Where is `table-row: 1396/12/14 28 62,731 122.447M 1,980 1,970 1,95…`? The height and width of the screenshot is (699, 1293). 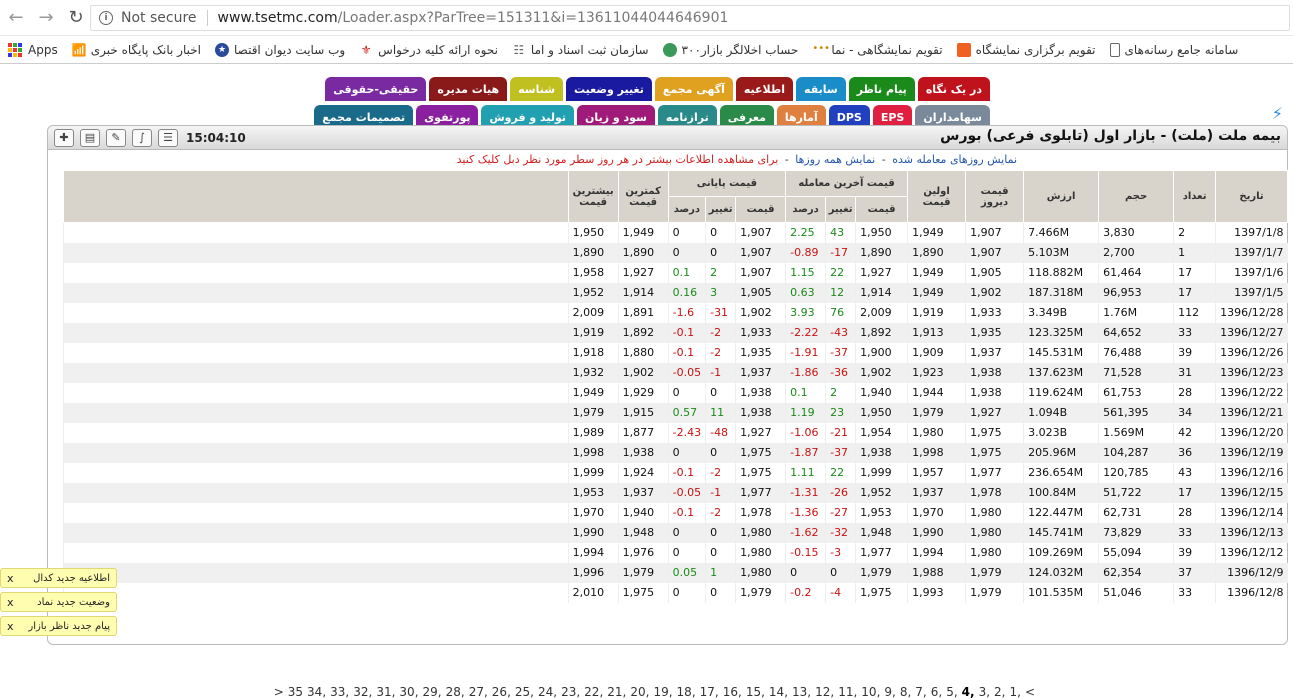 table-row: 1396/12/14 28 62,731 122.447M 1,980 1,970 1,95… is located at coordinates (675, 512).